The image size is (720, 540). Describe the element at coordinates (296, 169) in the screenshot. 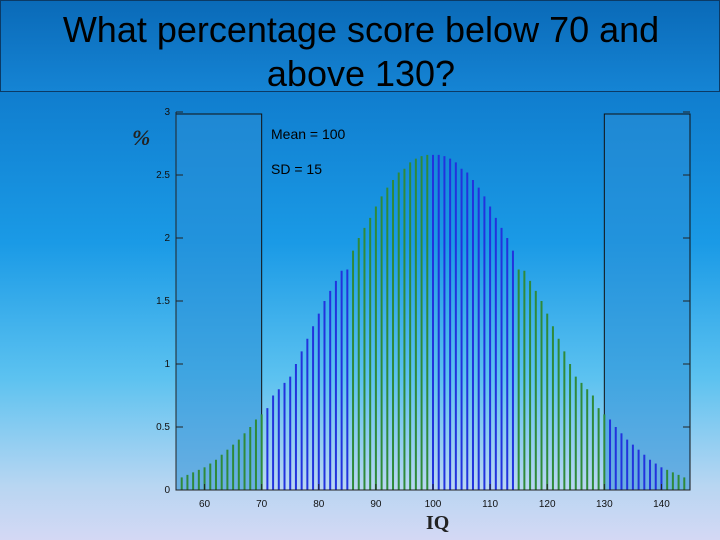

I see `annotation-sd: SD = 15` at that location.